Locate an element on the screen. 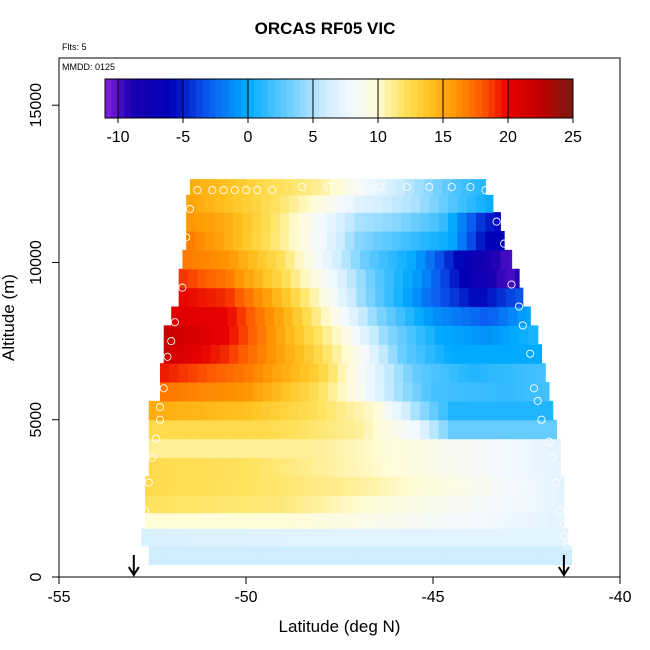  chart-title: ORCAS RF05 VIC is located at coordinates (325, 28).